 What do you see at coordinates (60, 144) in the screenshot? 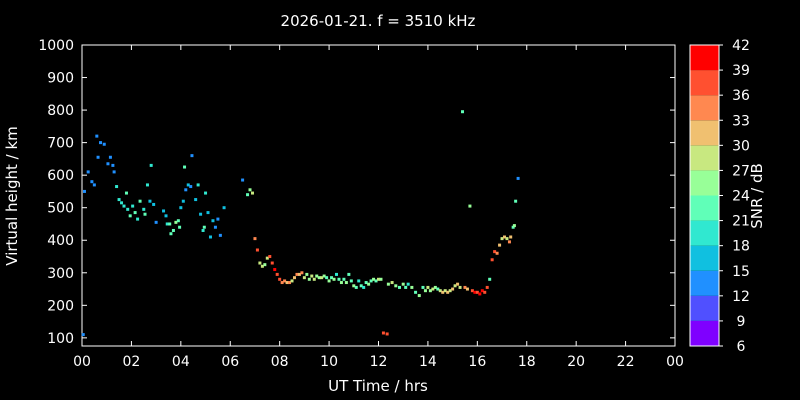
I see `y-tick-label: 700` at bounding box center [60, 144].